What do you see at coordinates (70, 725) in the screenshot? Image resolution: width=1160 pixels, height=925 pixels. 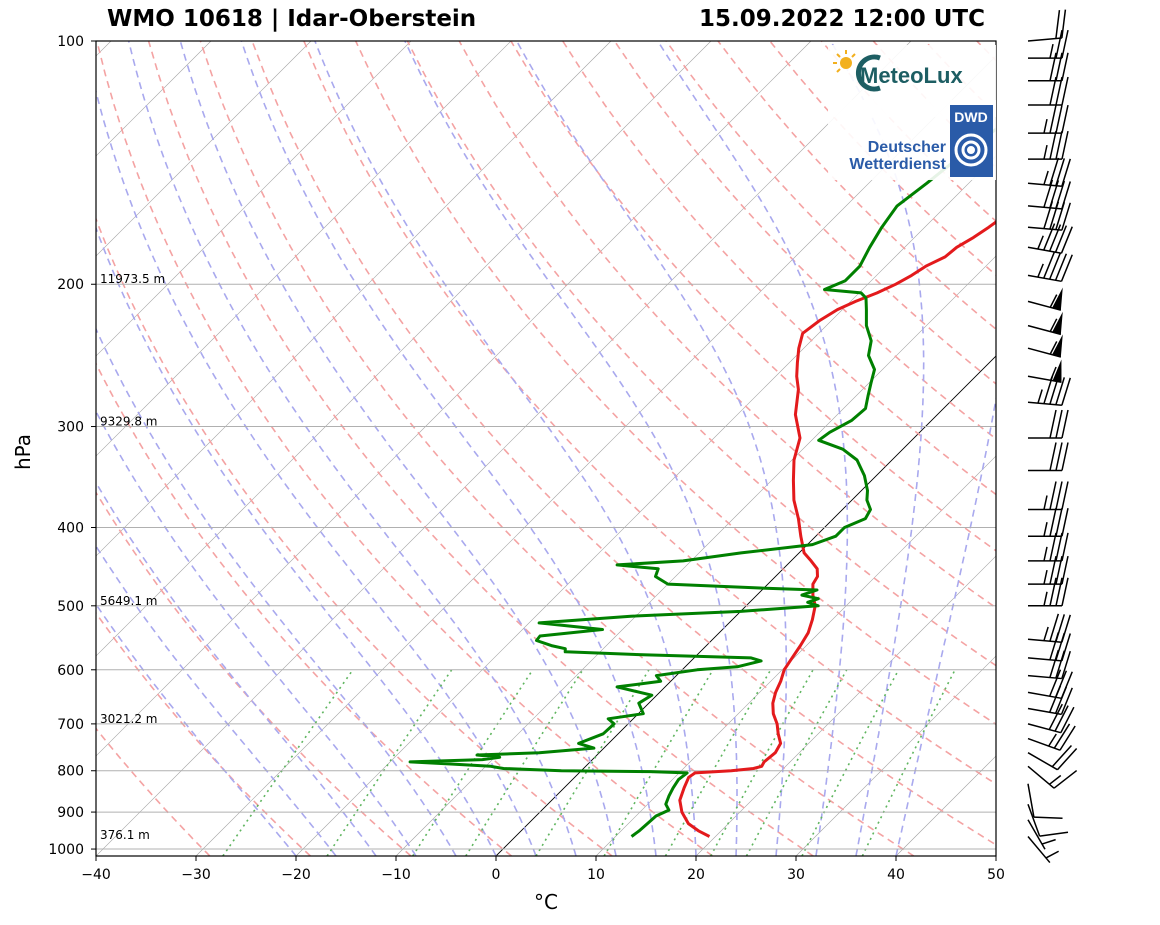 I see `y-tick-label: 700` at bounding box center [70, 725].